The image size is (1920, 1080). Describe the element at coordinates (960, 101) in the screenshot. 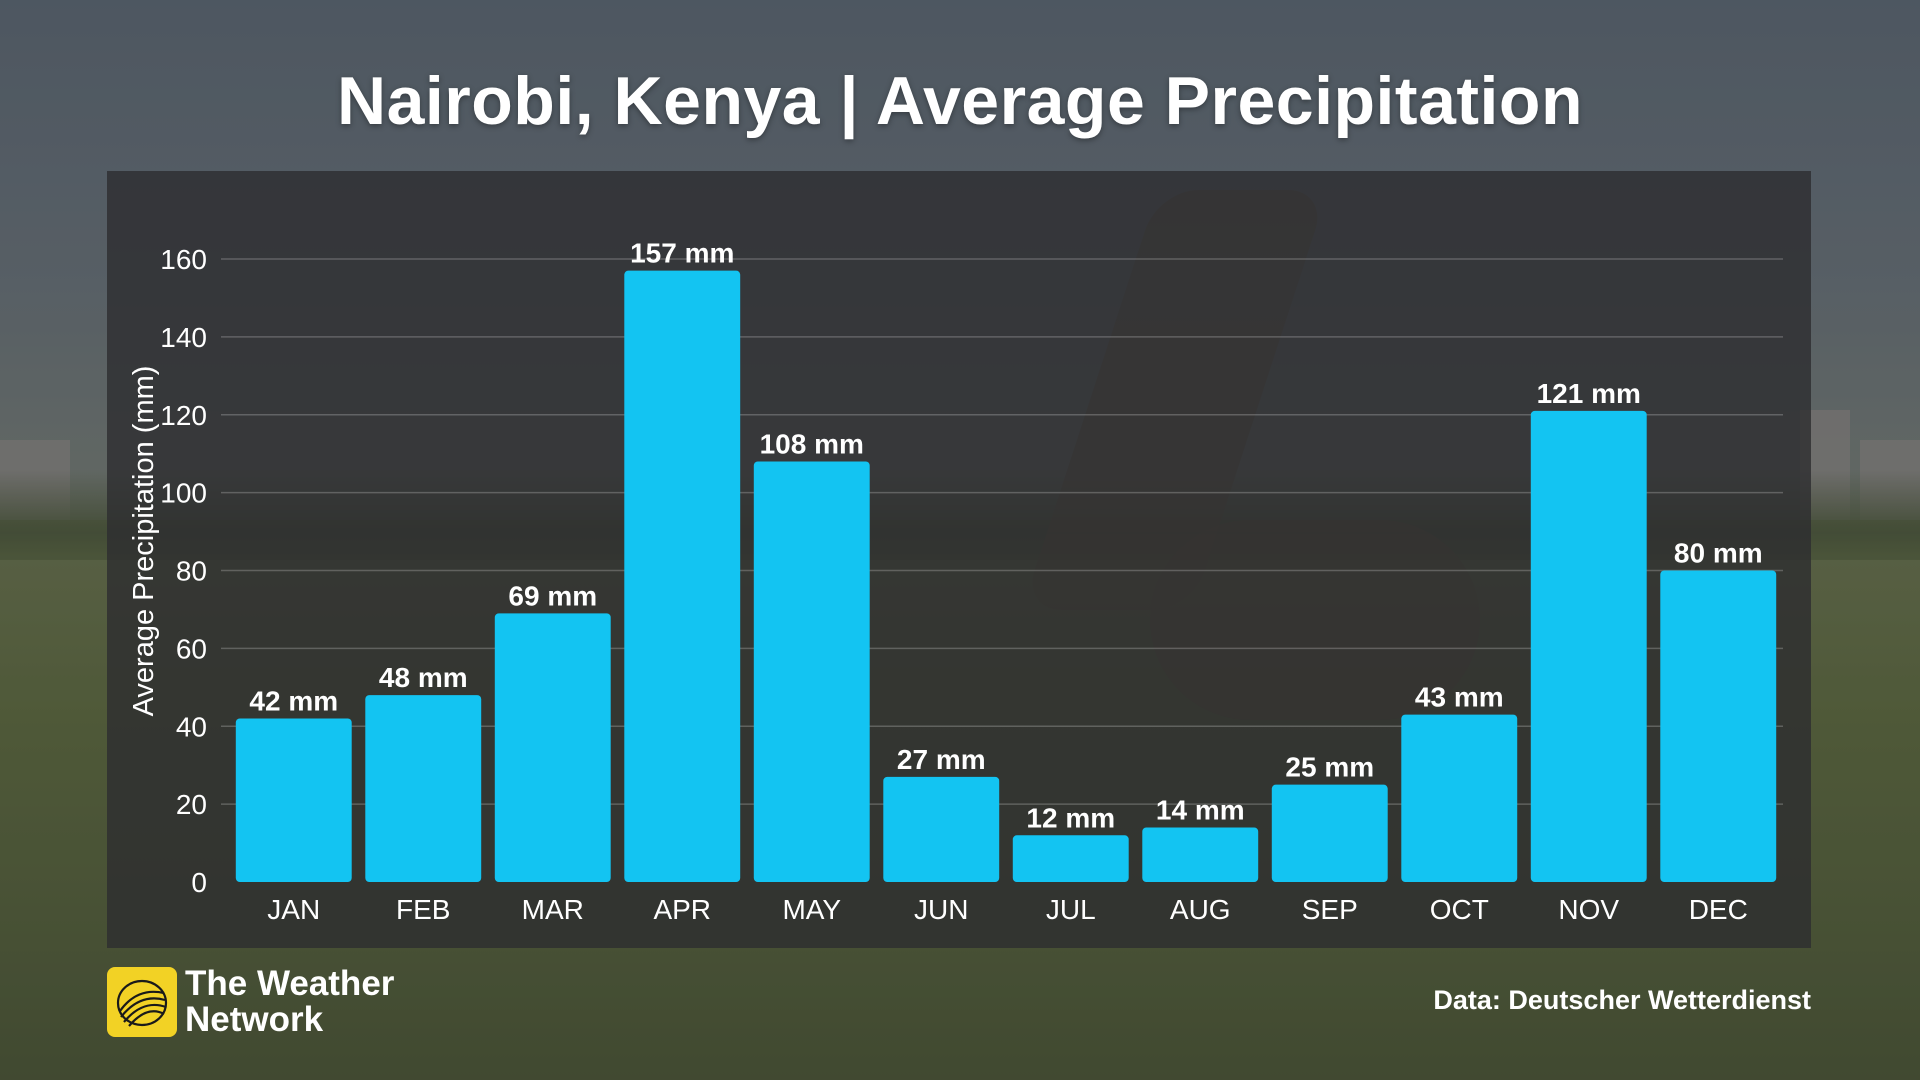

I see `chart-title: Nairobi, Kenya | Average Precipitation` at that location.